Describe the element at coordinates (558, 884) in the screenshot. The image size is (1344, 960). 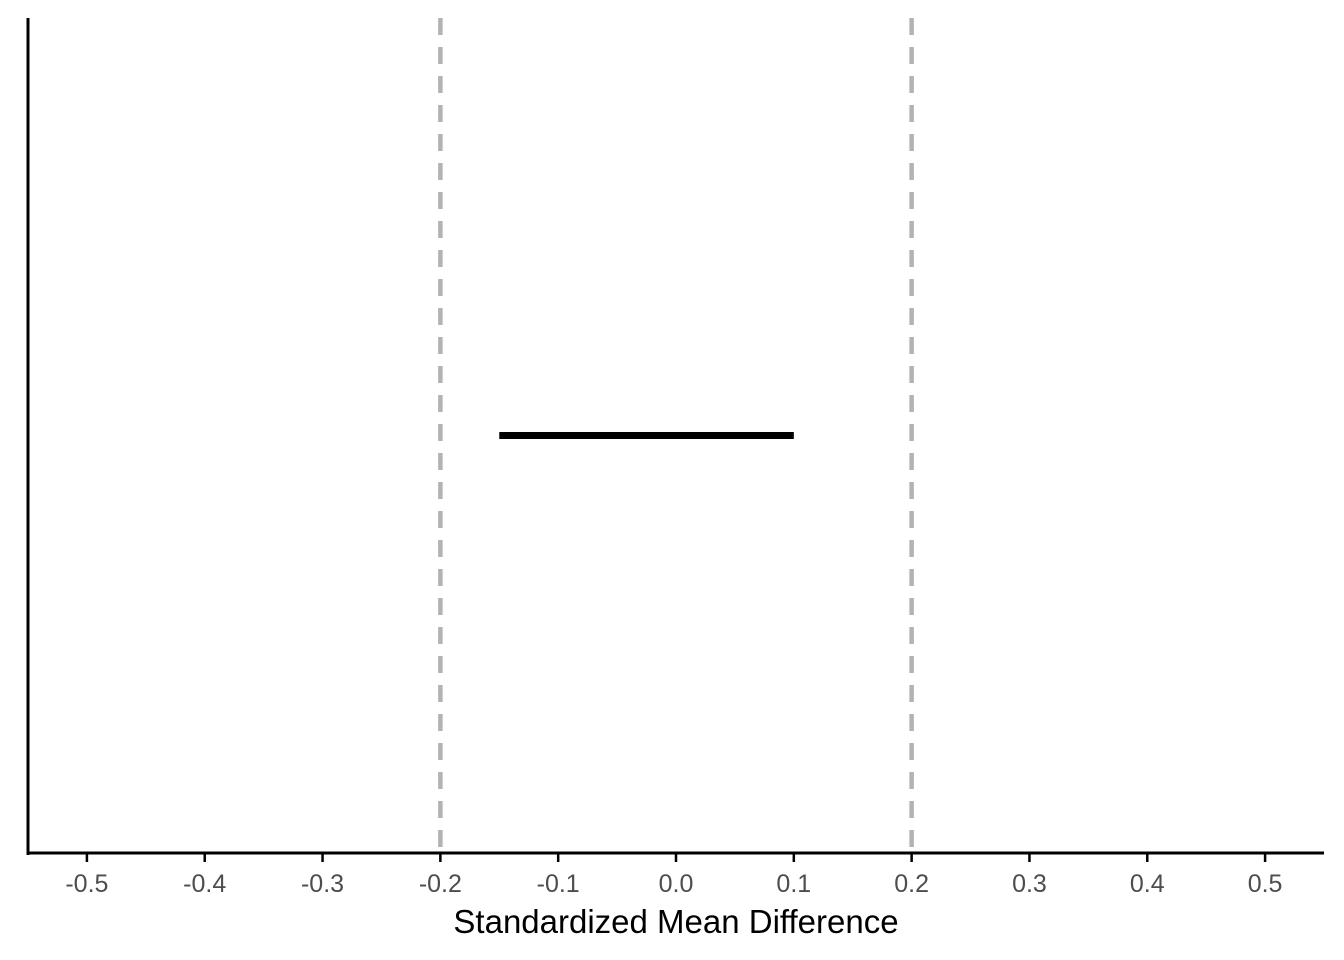
I see `x-tick-label-4: -0.1` at that location.